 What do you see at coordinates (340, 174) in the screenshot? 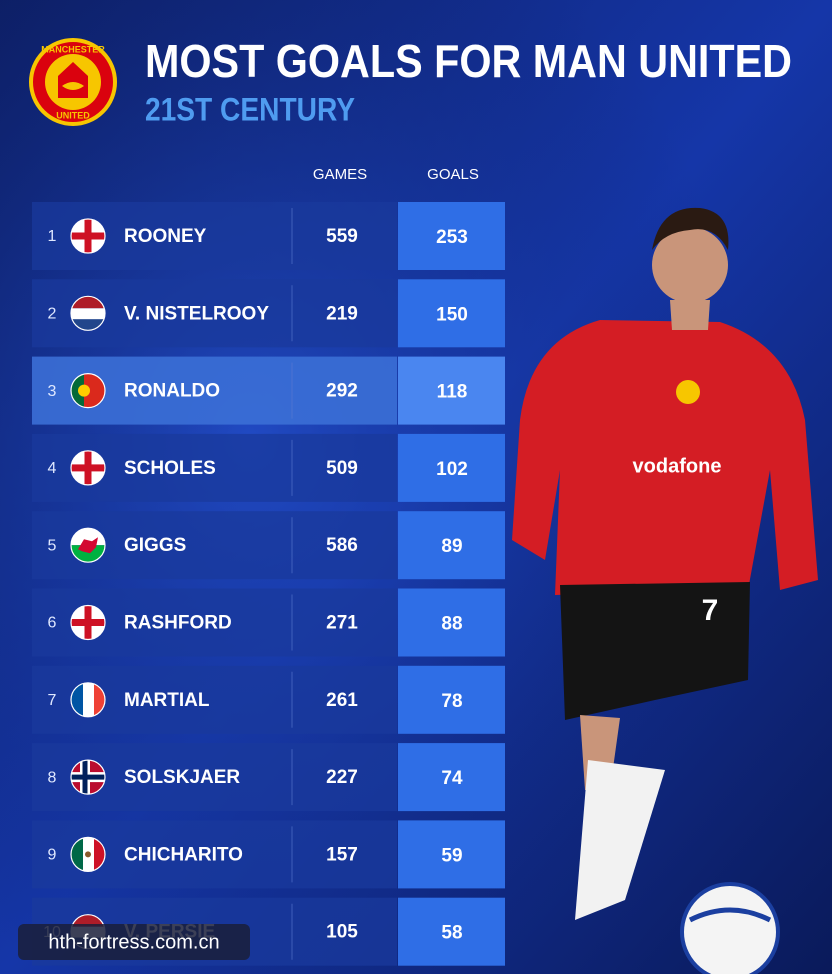
I see `column-header: GAMES` at bounding box center [340, 174].